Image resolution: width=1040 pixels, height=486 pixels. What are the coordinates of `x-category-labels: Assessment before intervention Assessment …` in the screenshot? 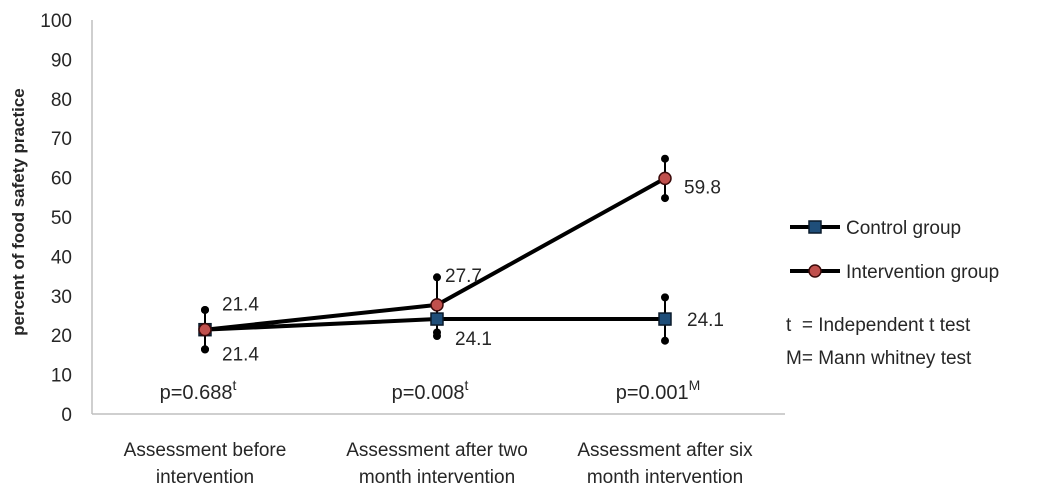 It's located at (438, 463).